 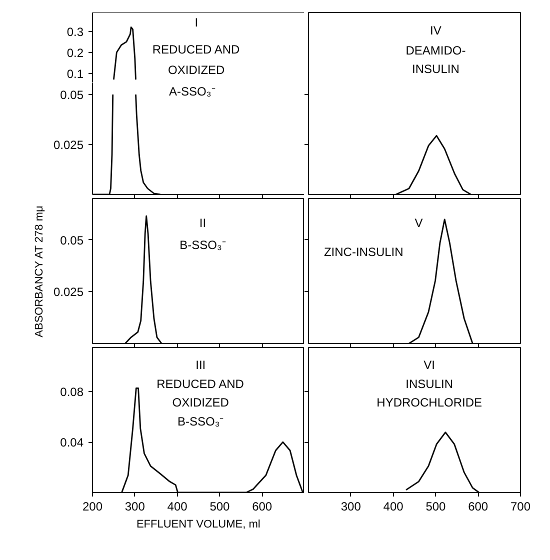 I want to click on annotation: ZINC-INSULIN, so click(x=364, y=252).